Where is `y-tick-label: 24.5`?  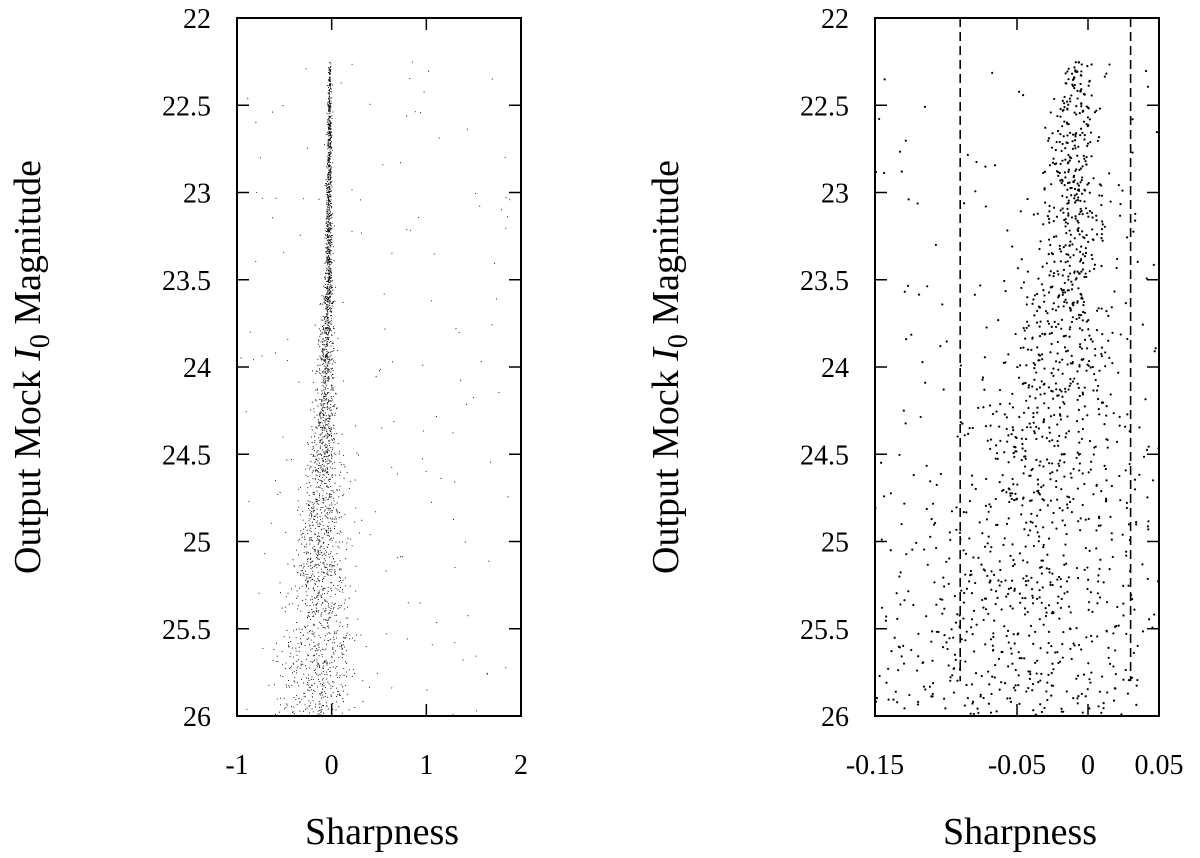
y-tick-label: 24.5 is located at coordinates (824, 455).